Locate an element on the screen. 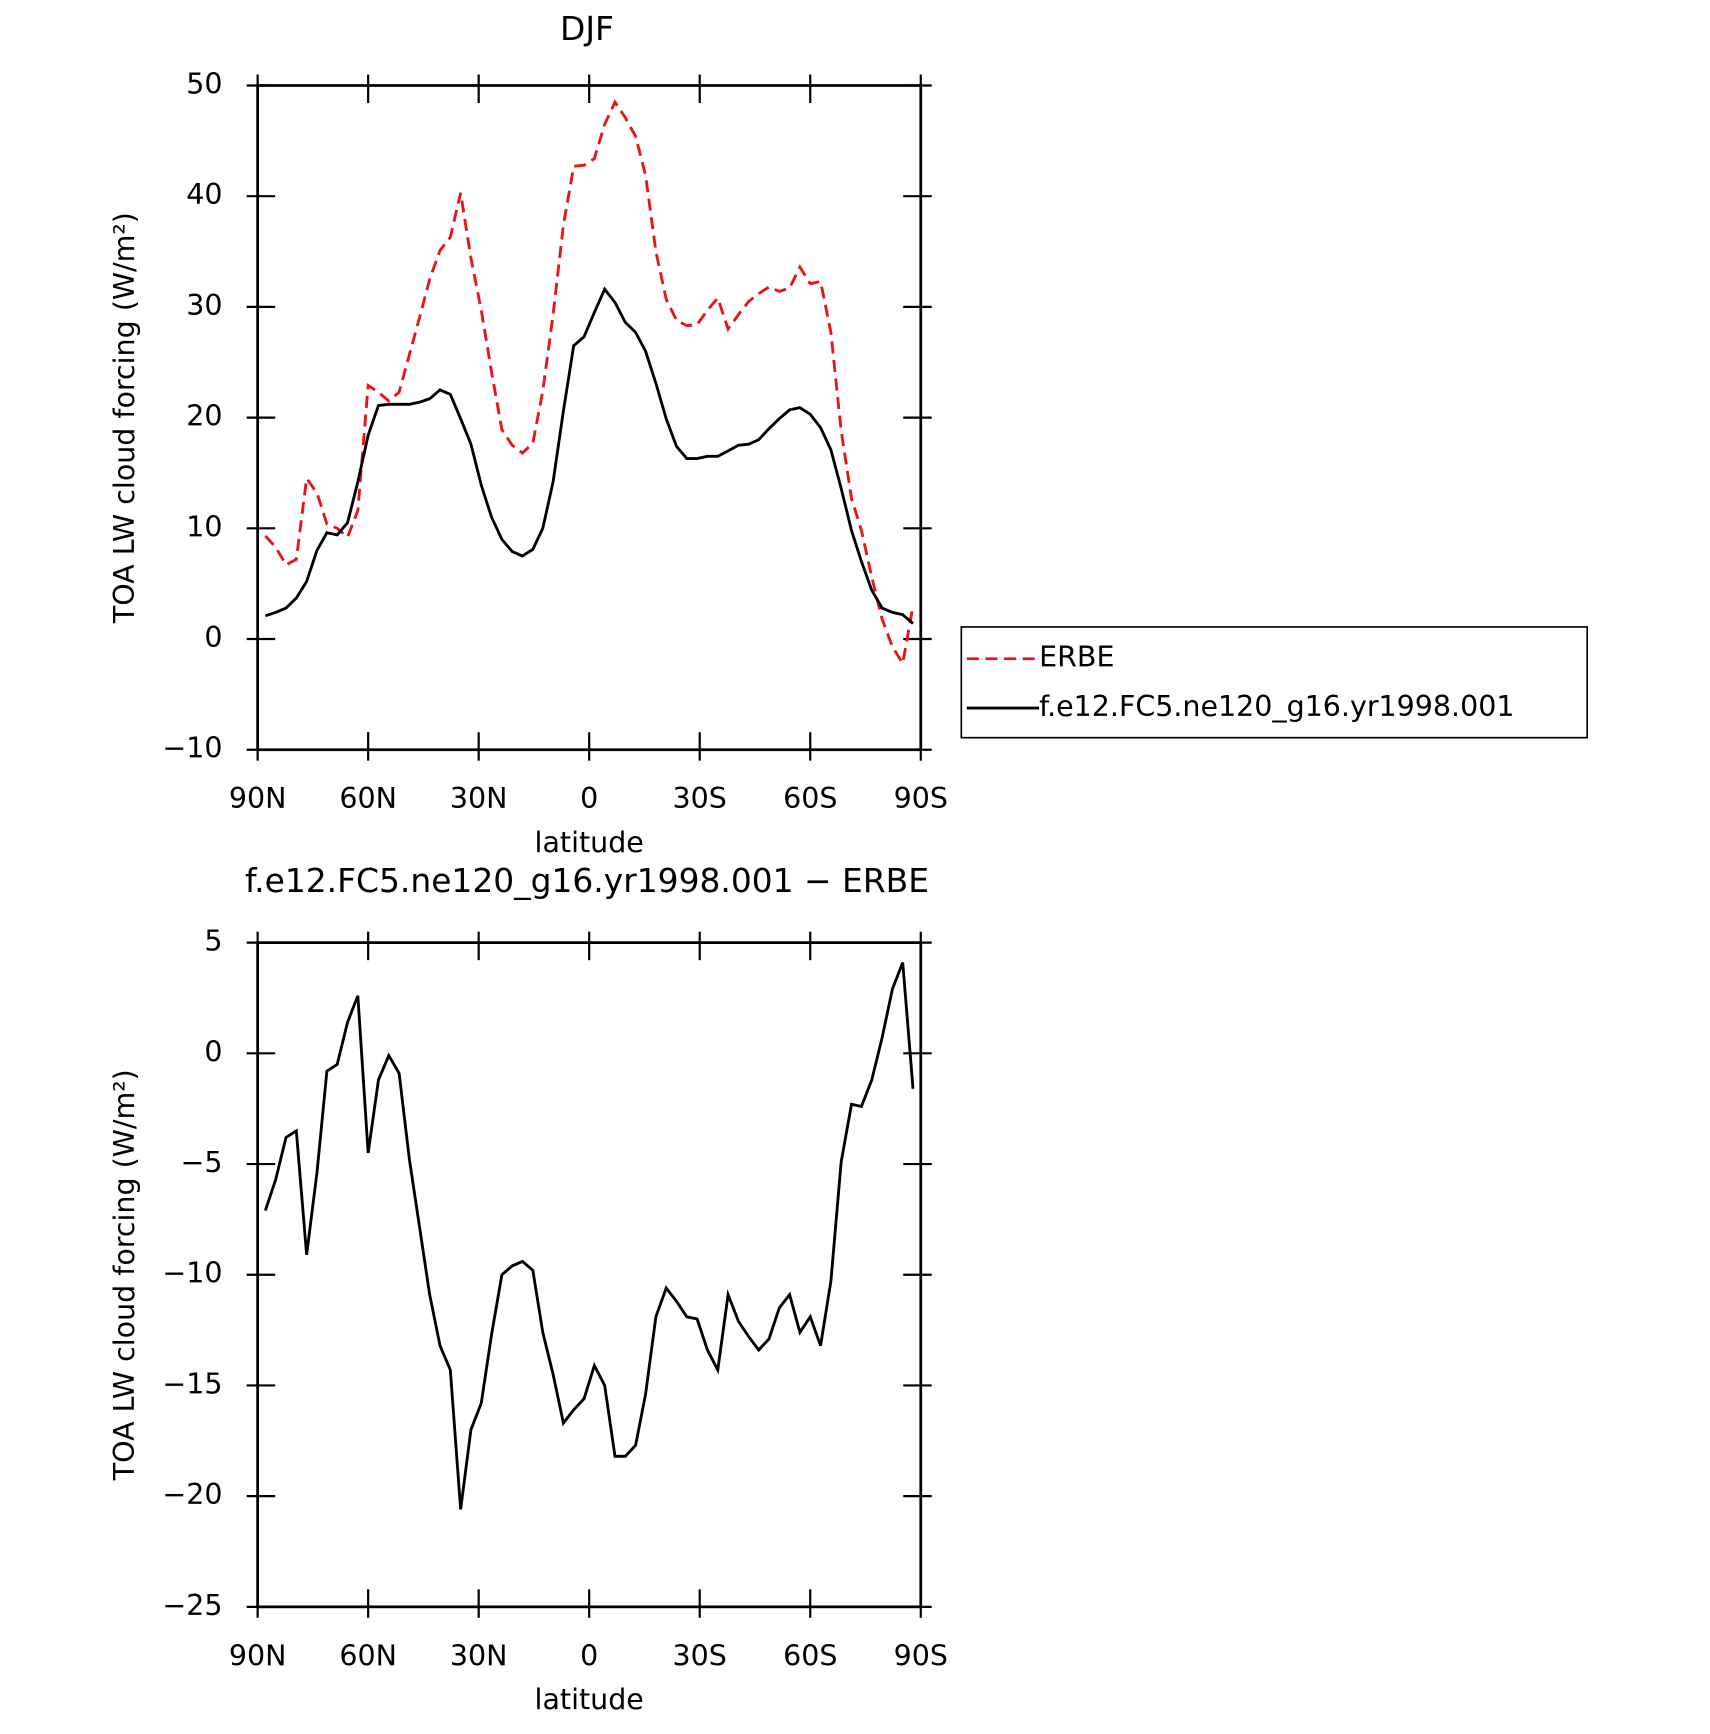  y-tick-label: −5 is located at coordinates (202, 1162).